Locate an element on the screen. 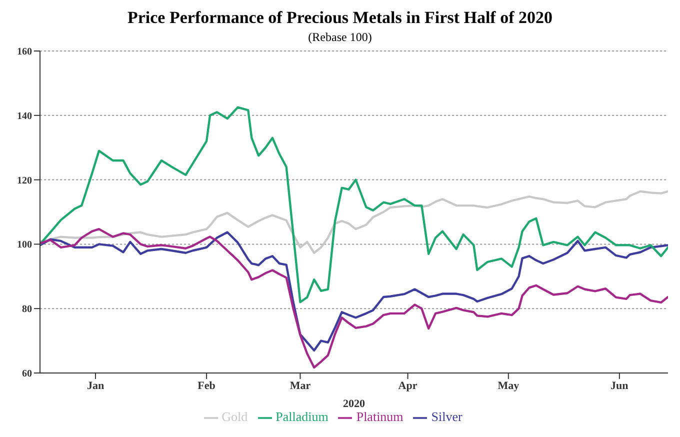 Image resolution: width=680 pixels, height=437 pixels. legend-label: Platinum is located at coordinates (380, 416).